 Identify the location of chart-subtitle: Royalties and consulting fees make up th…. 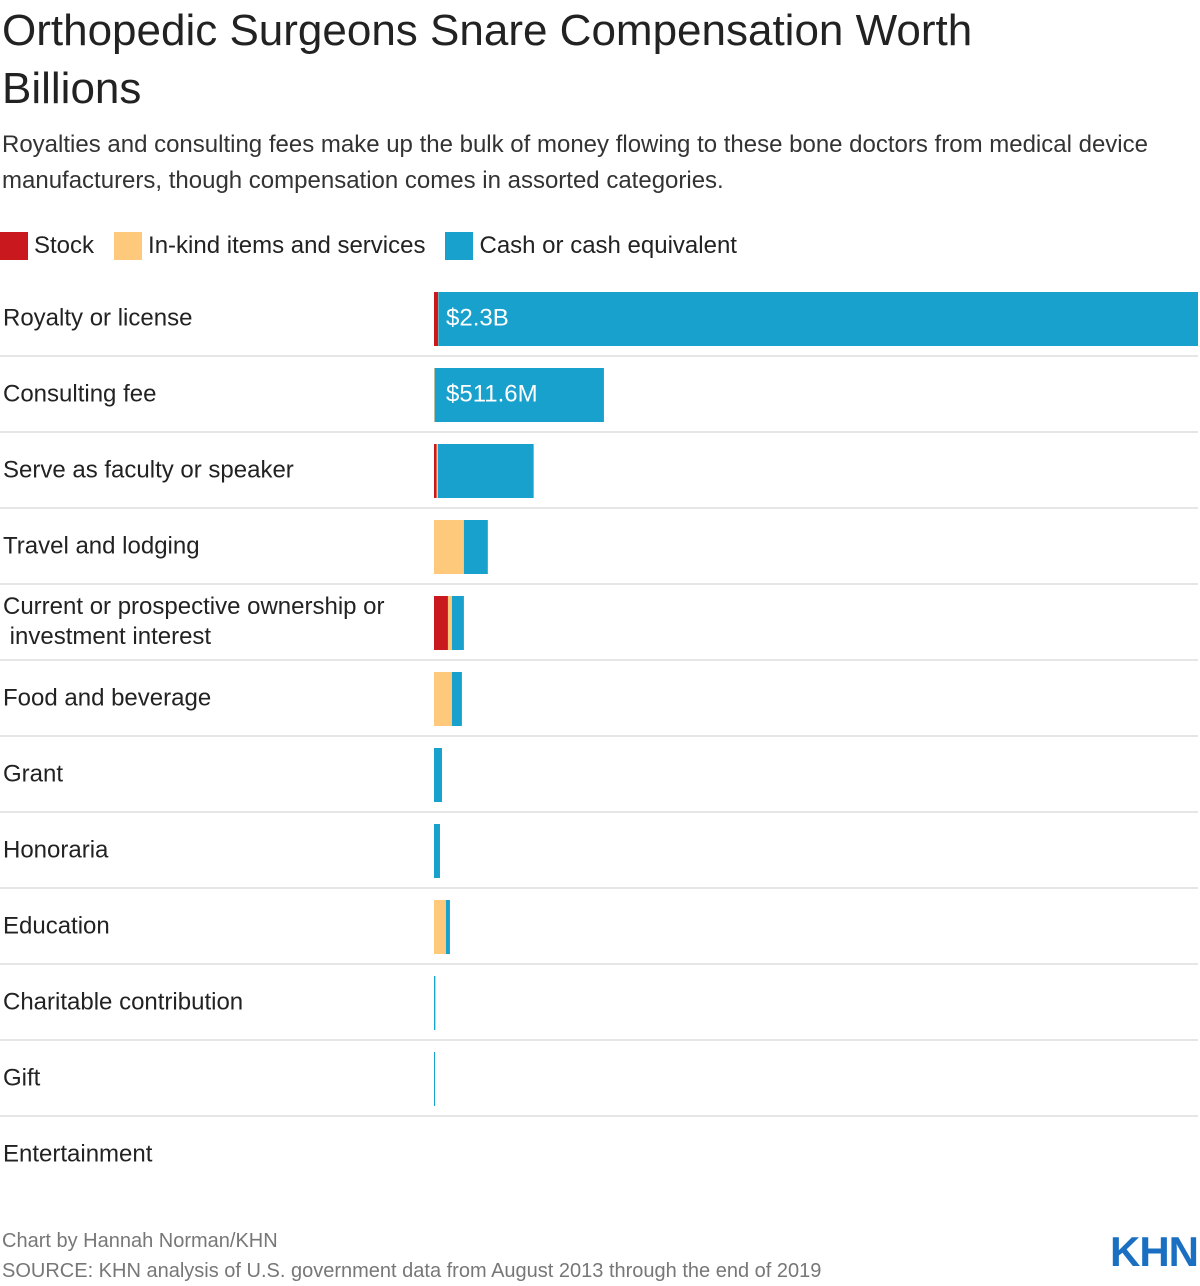
(575, 162).